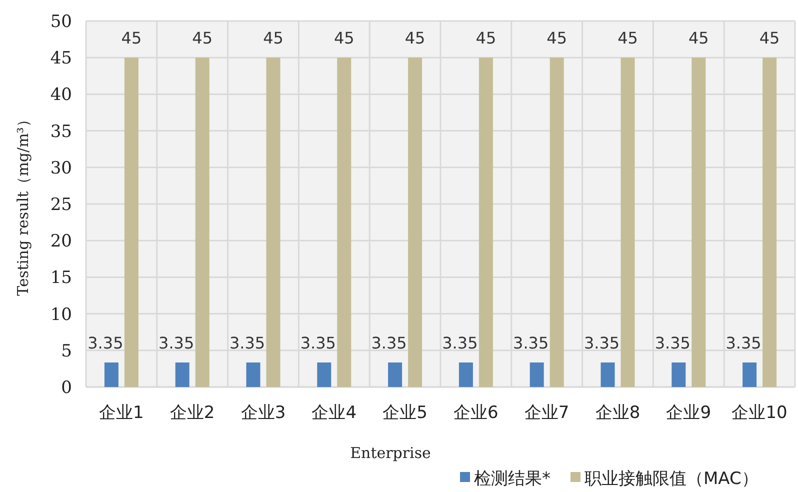 The width and height of the screenshot is (798, 492). What do you see at coordinates (61, 132) in the screenshot?
I see `y-tick-label: 35` at bounding box center [61, 132].